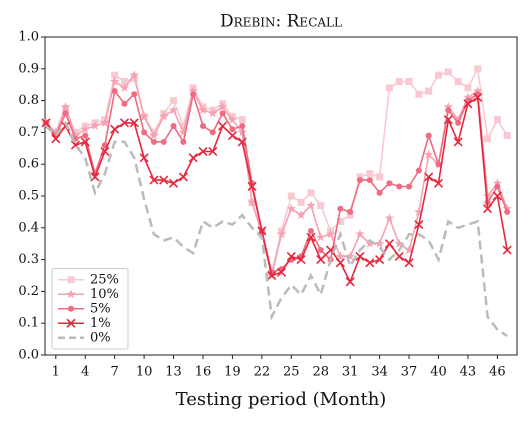  Describe the element at coordinates (28, 68) in the screenshot. I see `y-tick-label: 0.9` at that location.